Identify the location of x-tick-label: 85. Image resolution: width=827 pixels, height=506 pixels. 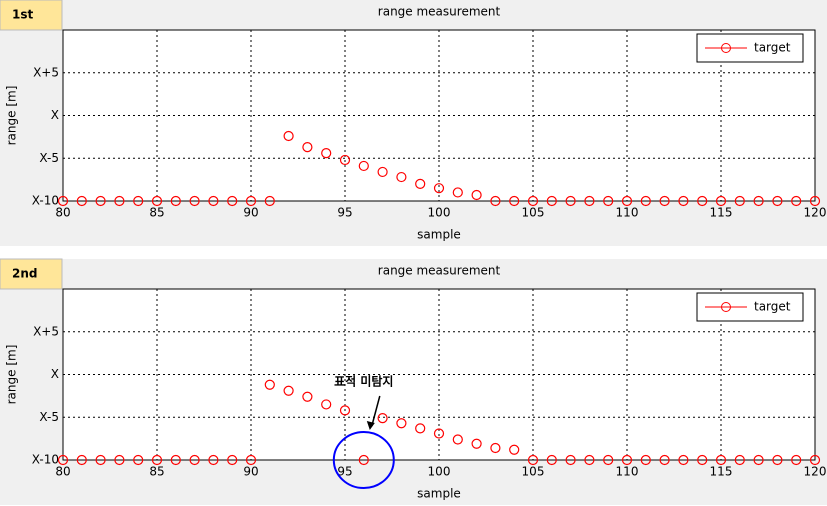
(156, 472).